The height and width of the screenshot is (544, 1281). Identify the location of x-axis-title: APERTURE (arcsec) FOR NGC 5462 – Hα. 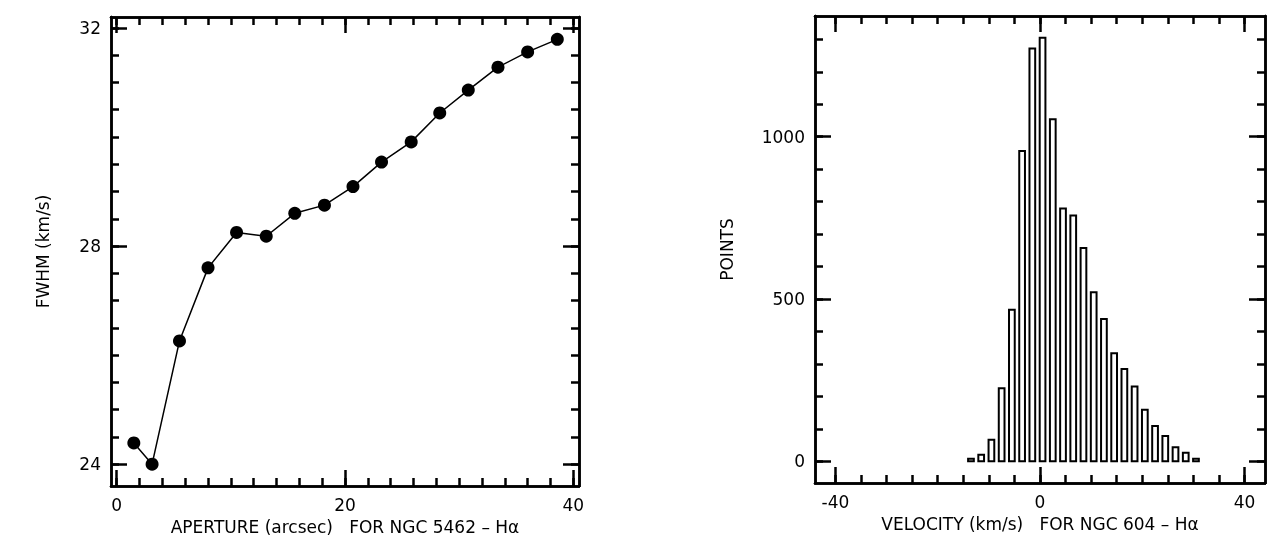
(345, 526).